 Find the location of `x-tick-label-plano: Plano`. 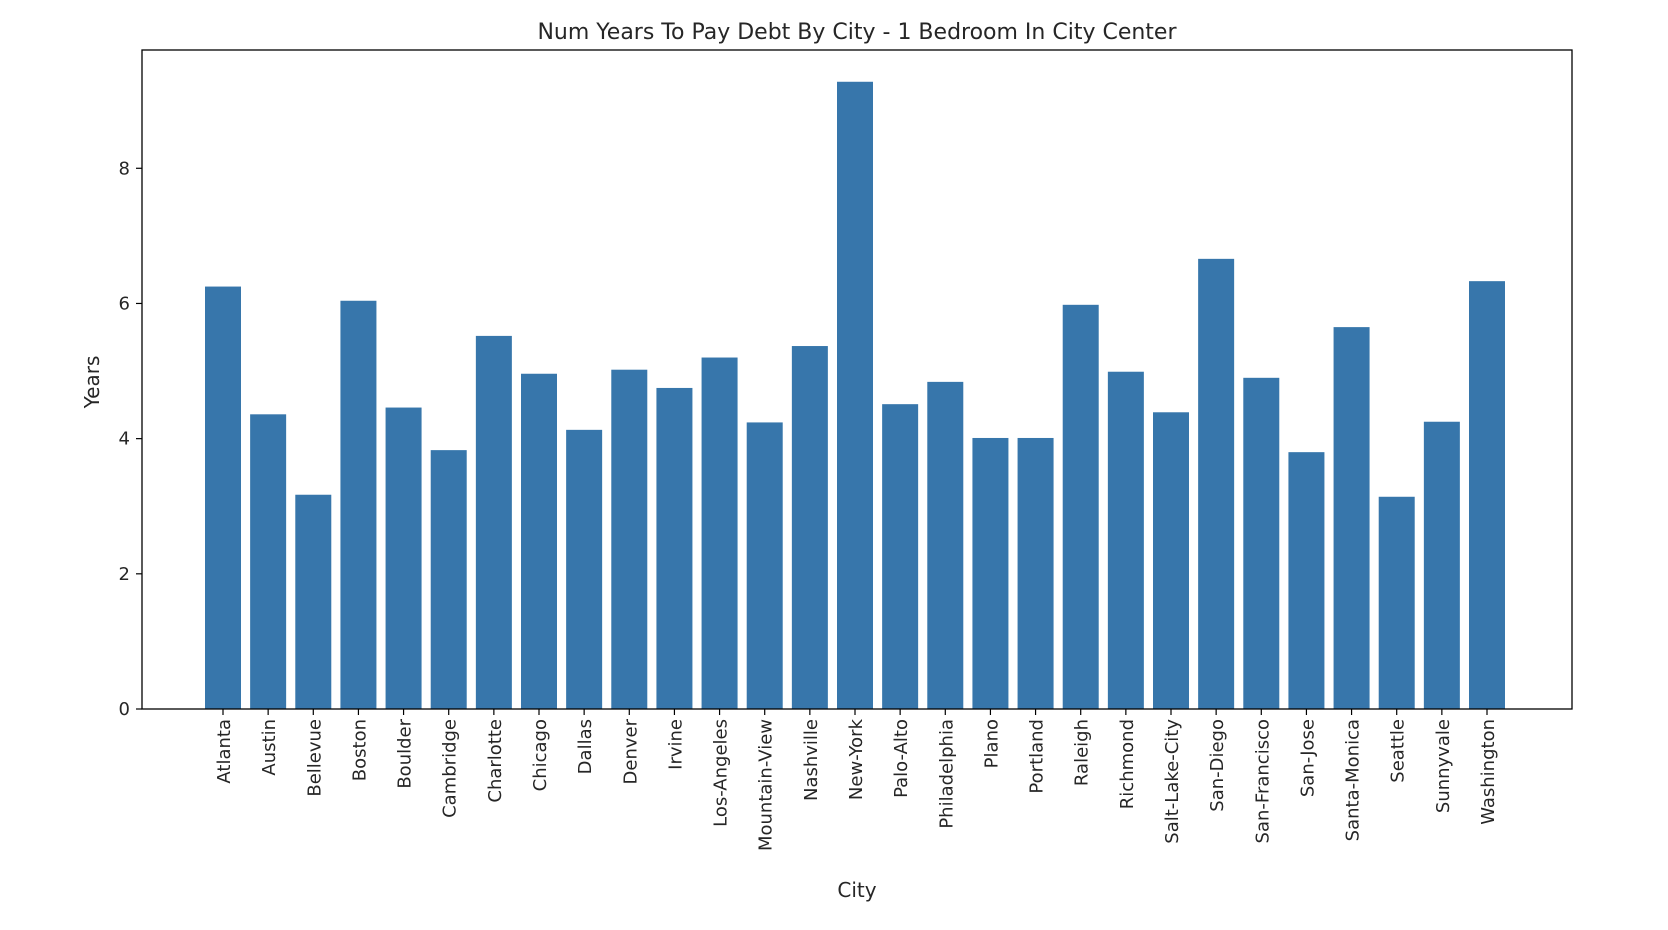

x-tick-label-plano: Plano is located at coordinates (991, 743).